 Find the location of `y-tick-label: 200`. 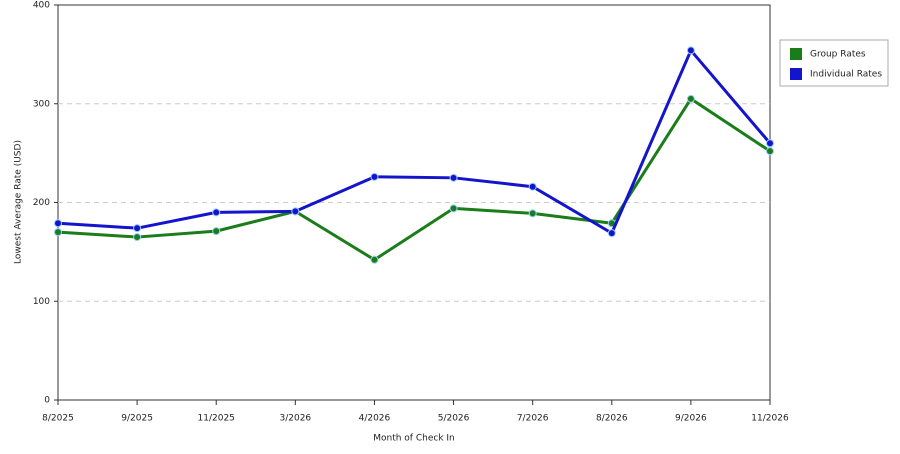

y-tick-label: 200 is located at coordinates (41, 203).